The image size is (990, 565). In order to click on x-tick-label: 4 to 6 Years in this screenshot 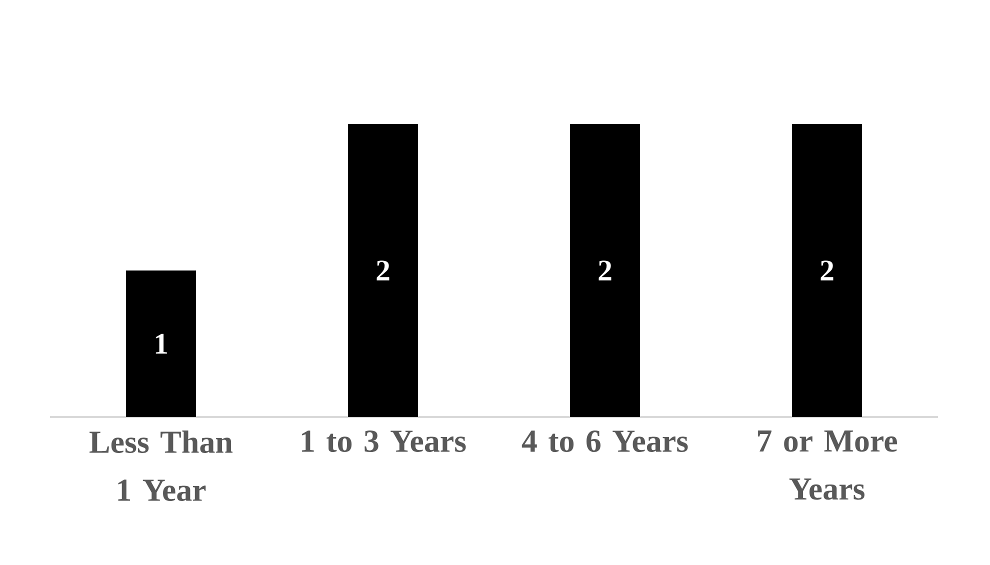, I will do `click(605, 441)`.